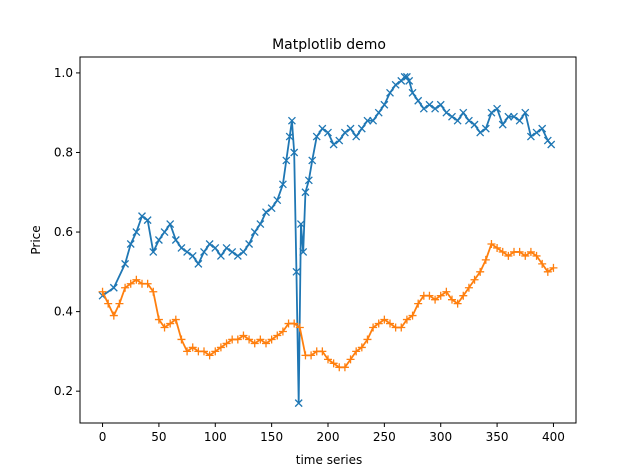 The height and width of the screenshot is (476, 640). What do you see at coordinates (329, 45) in the screenshot?
I see `chart-title: Matplotlib demo` at bounding box center [329, 45].